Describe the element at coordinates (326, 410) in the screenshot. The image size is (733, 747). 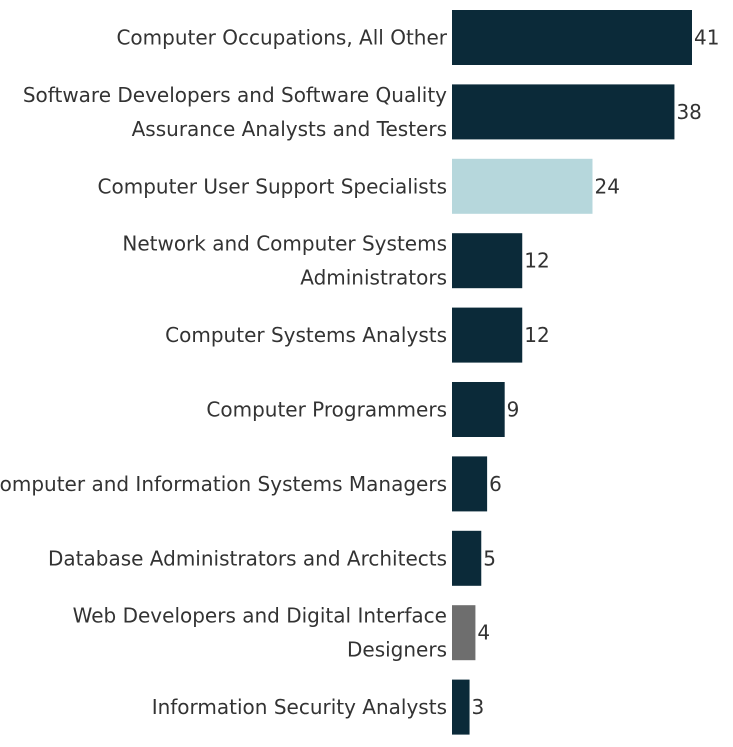
I see `category-label-5: Computer Programmers` at that location.